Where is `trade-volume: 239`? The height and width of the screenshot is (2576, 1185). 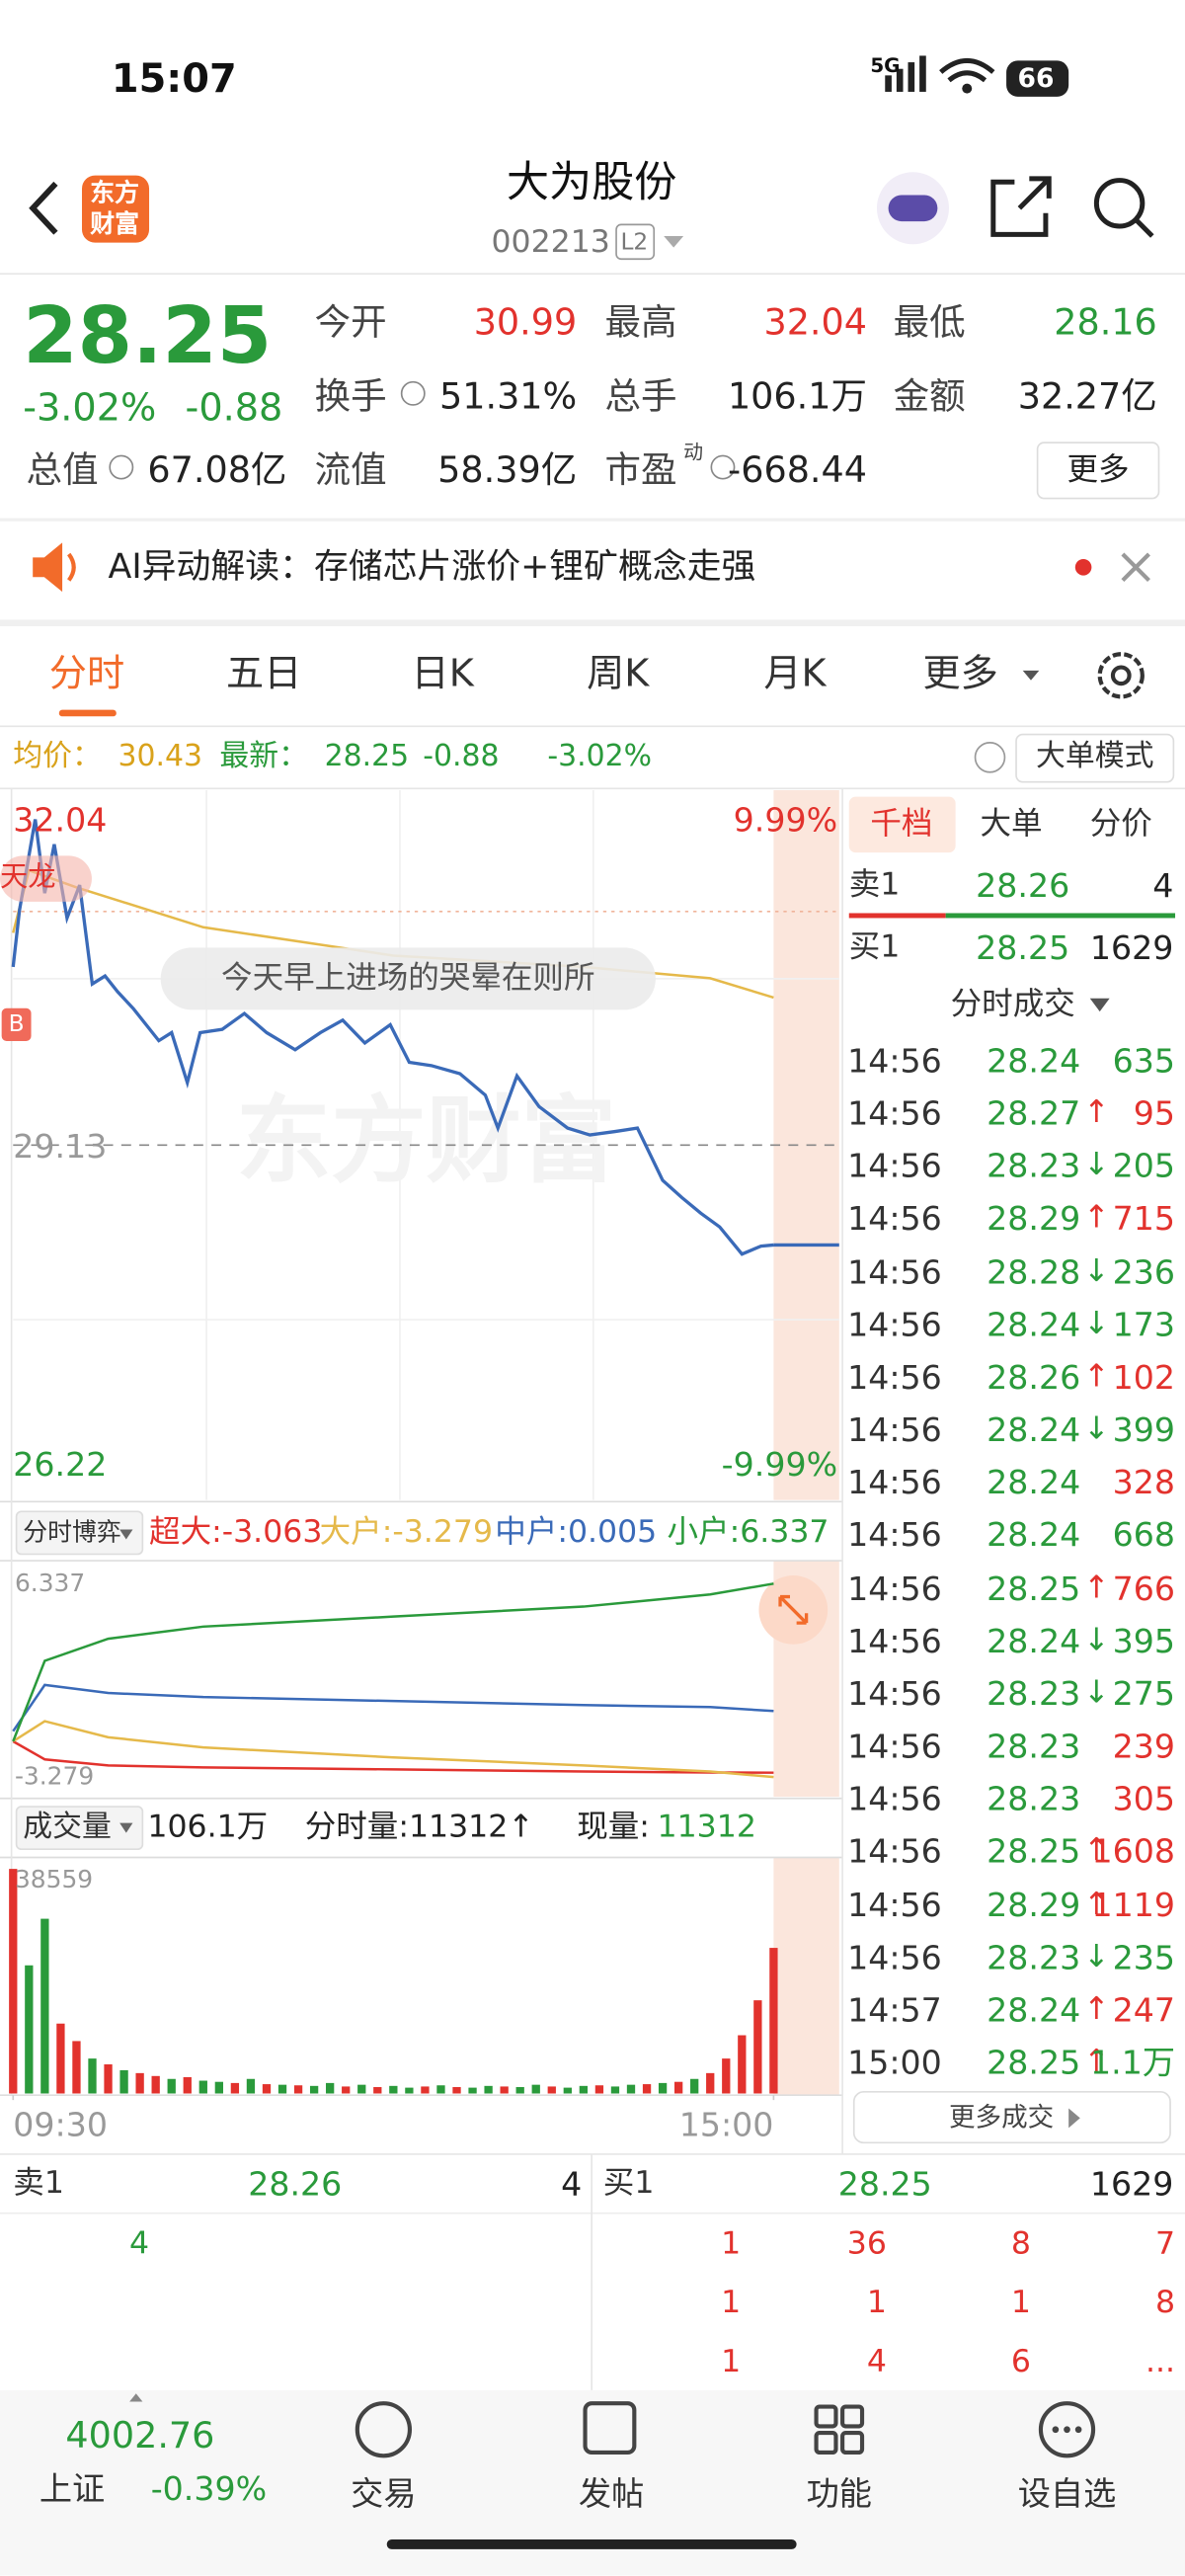
trade-volume: 239 is located at coordinates (1144, 1746).